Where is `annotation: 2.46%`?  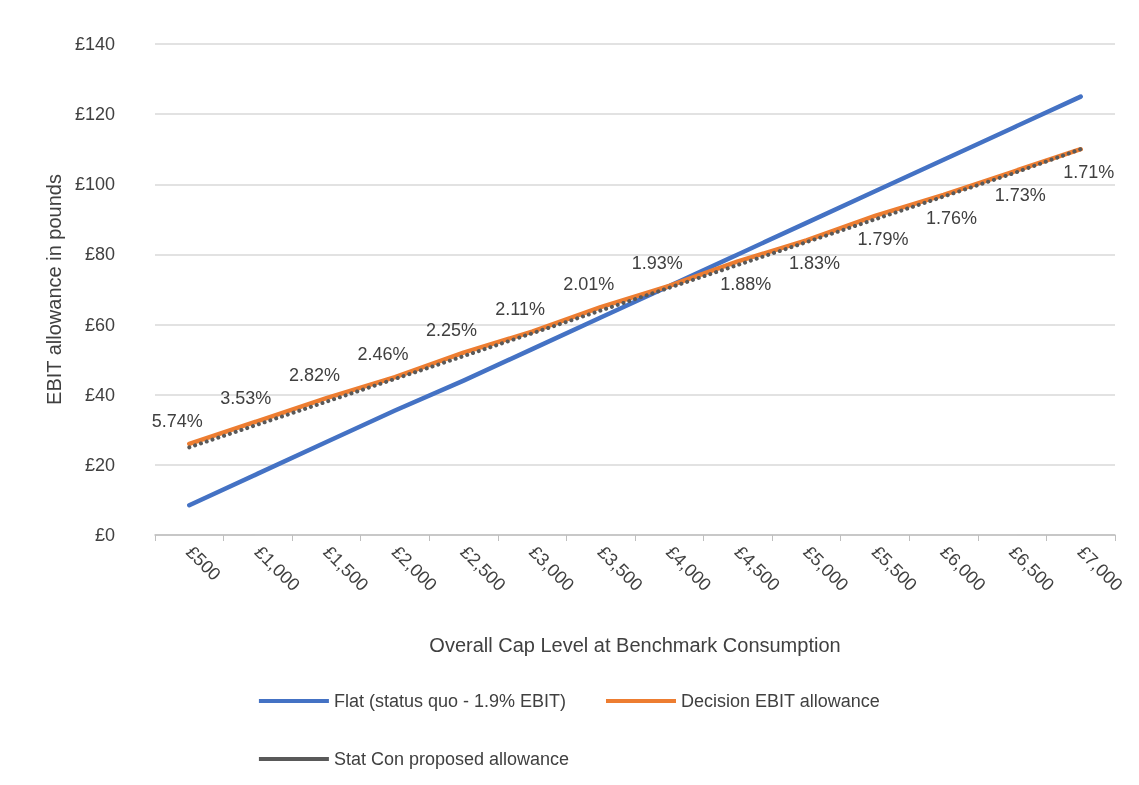 annotation: 2.46% is located at coordinates (383, 354).